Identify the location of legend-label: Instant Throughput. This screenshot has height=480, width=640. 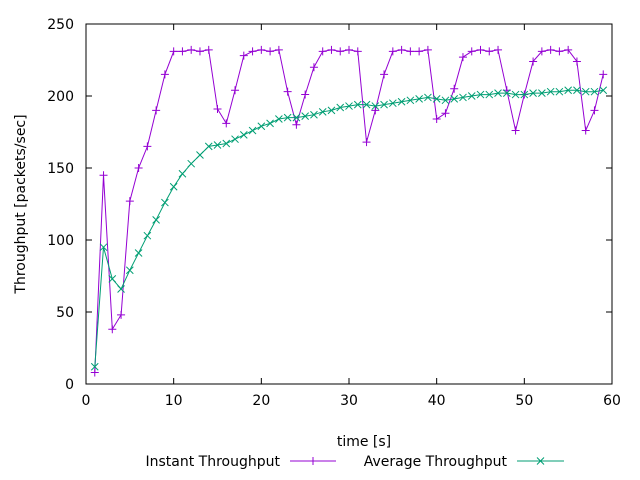
(213, 462).